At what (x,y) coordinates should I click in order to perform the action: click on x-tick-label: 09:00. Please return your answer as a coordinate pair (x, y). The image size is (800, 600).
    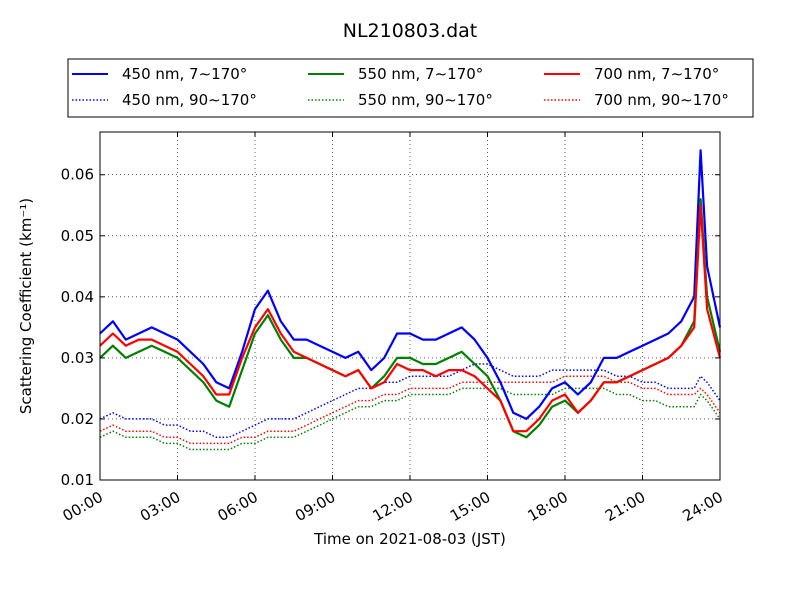
    Looking at the image, I should click on (315, 506).